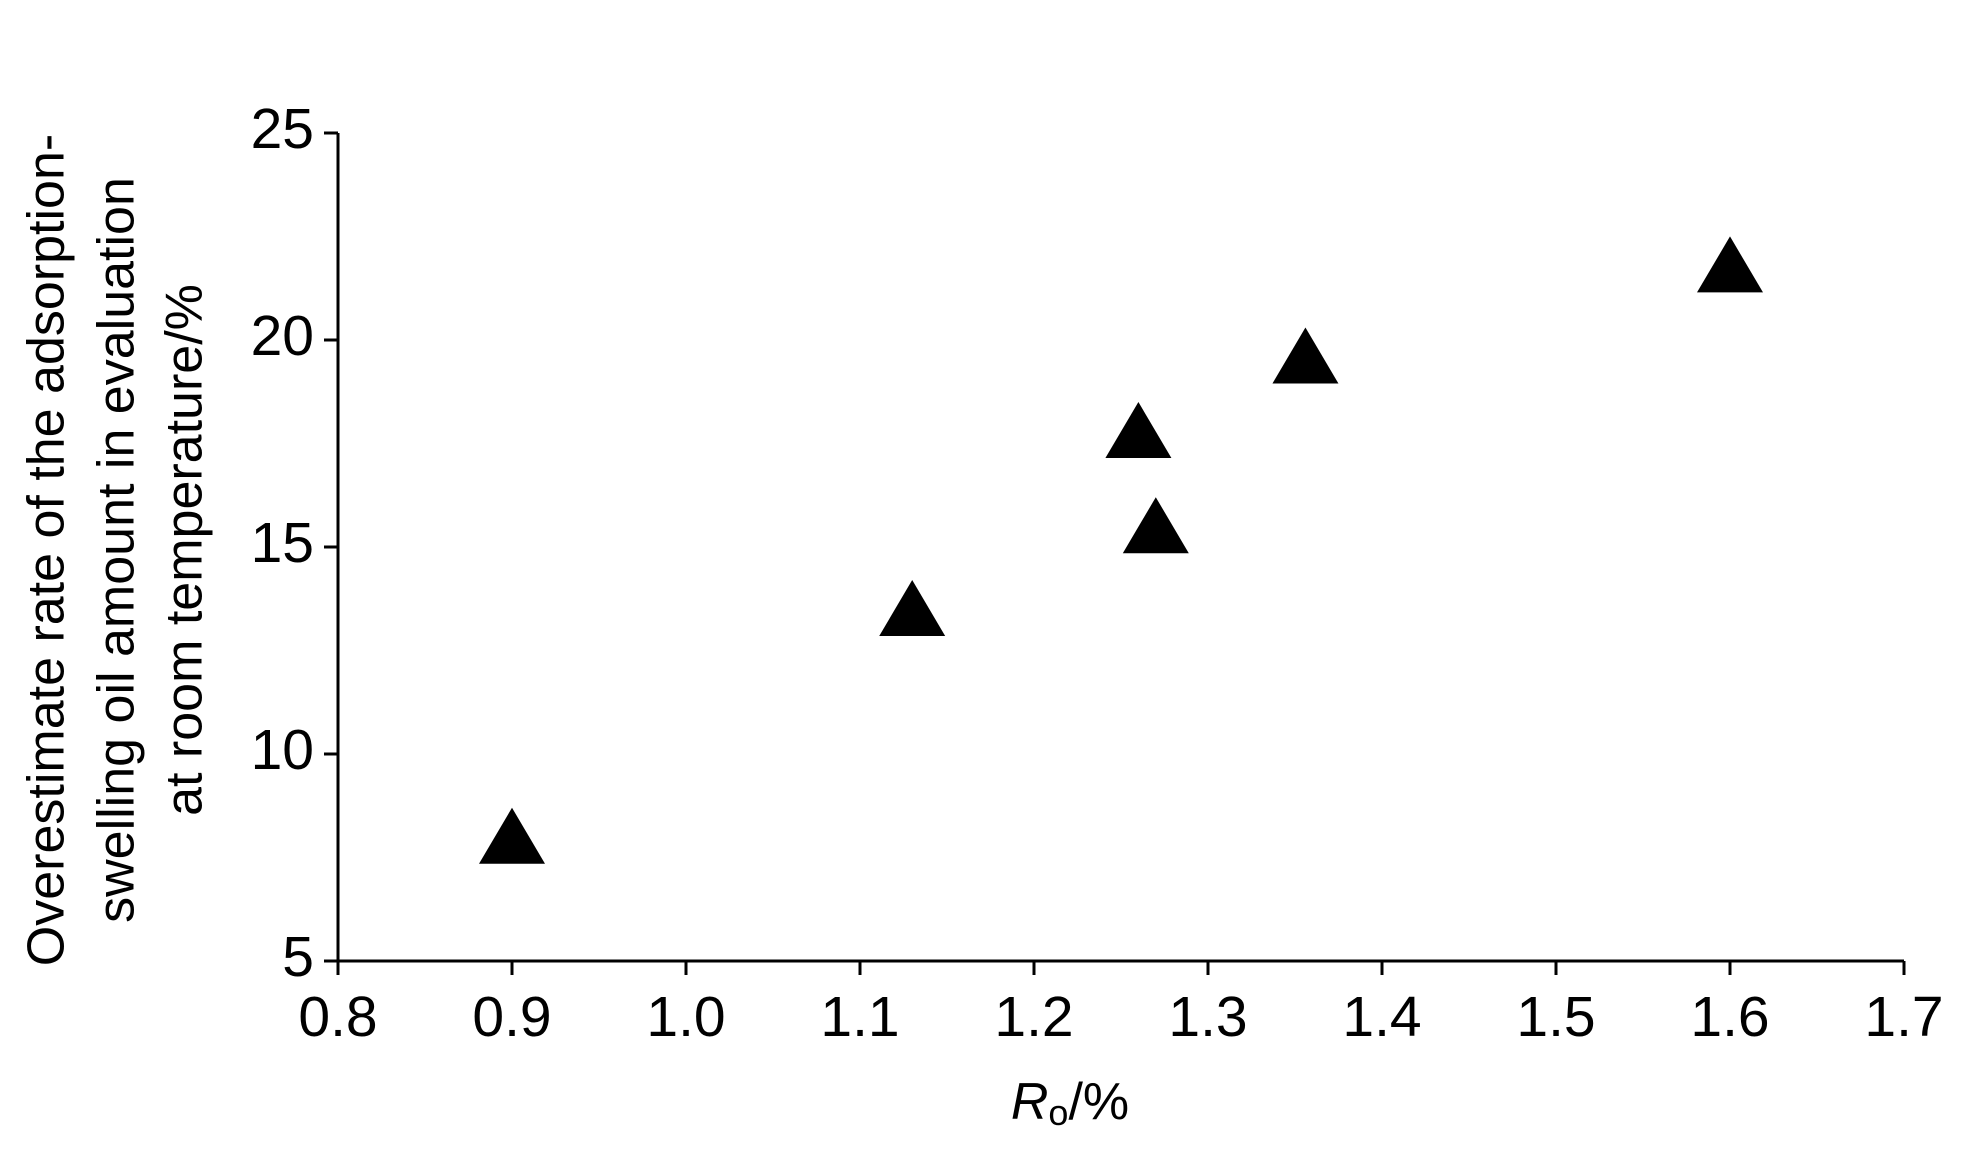 The width and height of the screenshot is (1962, 1159). Describe the element at coordinates (282, 336) in the screenshot. I see `y-tick-label: 20` at that location.